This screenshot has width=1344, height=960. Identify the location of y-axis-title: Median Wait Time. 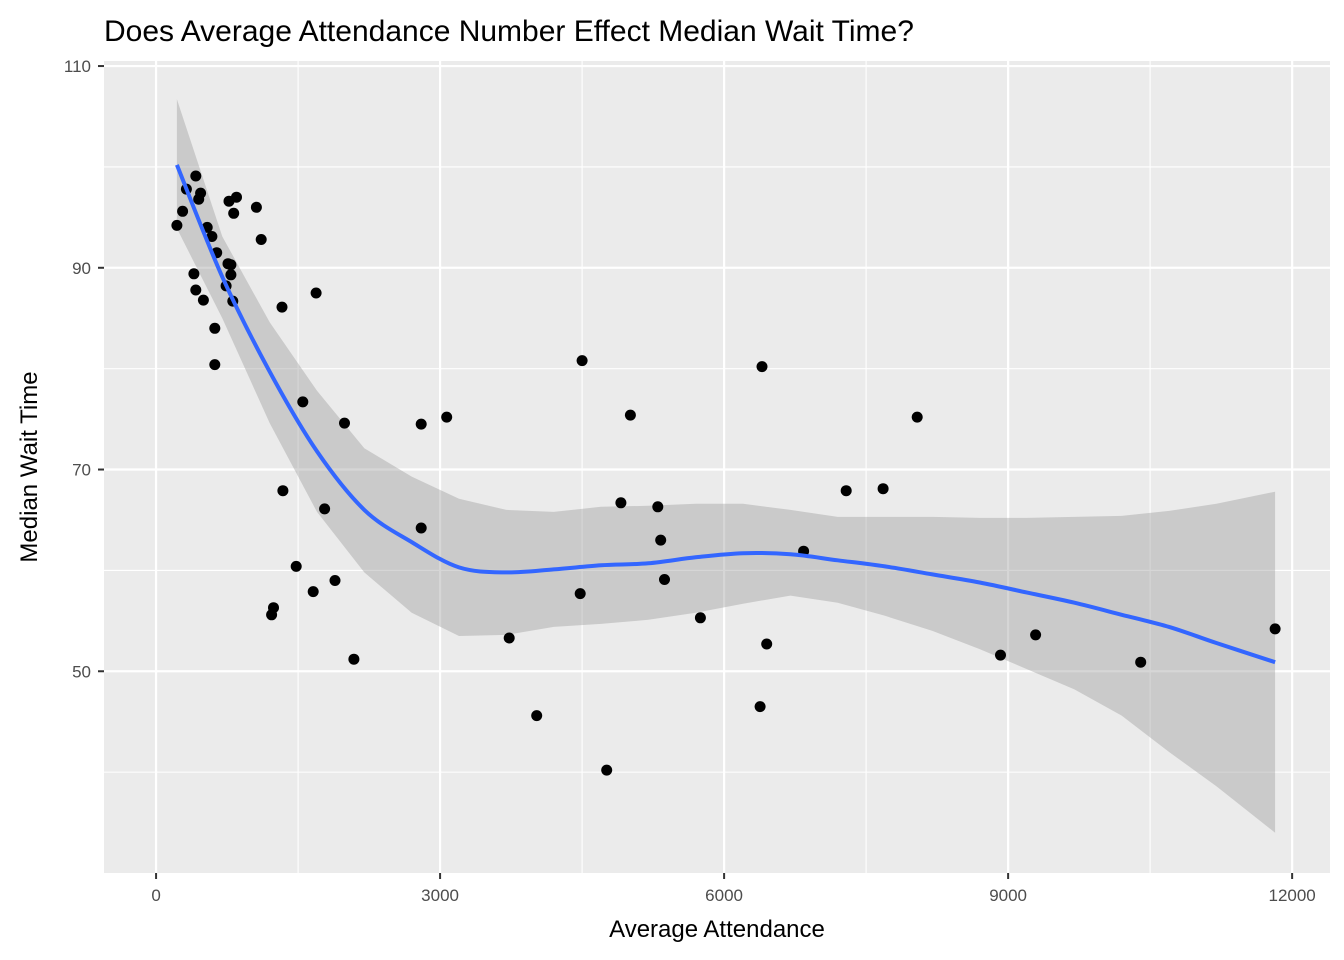
(29, 466).